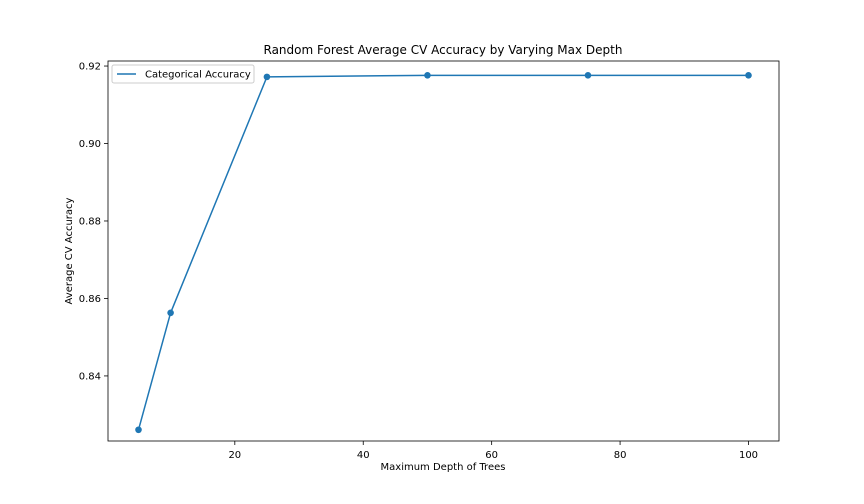  Describe the element at coordinates (90, 144) in the screenshot. I see `y-tick-label: 0.90` at that location.